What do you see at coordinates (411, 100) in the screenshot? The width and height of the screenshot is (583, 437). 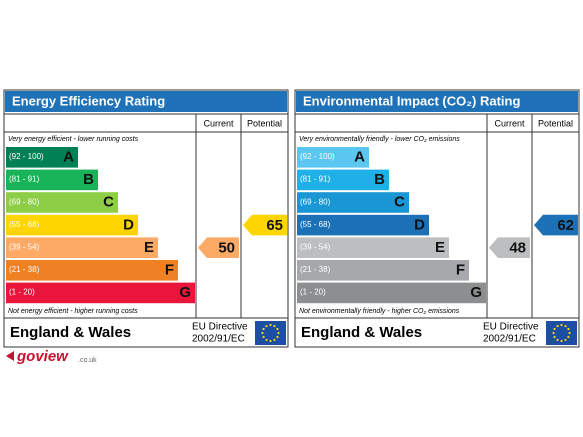 I see `panel-title: Environmental Impact (CO₂) Rating` at bounding box center [411, 100].